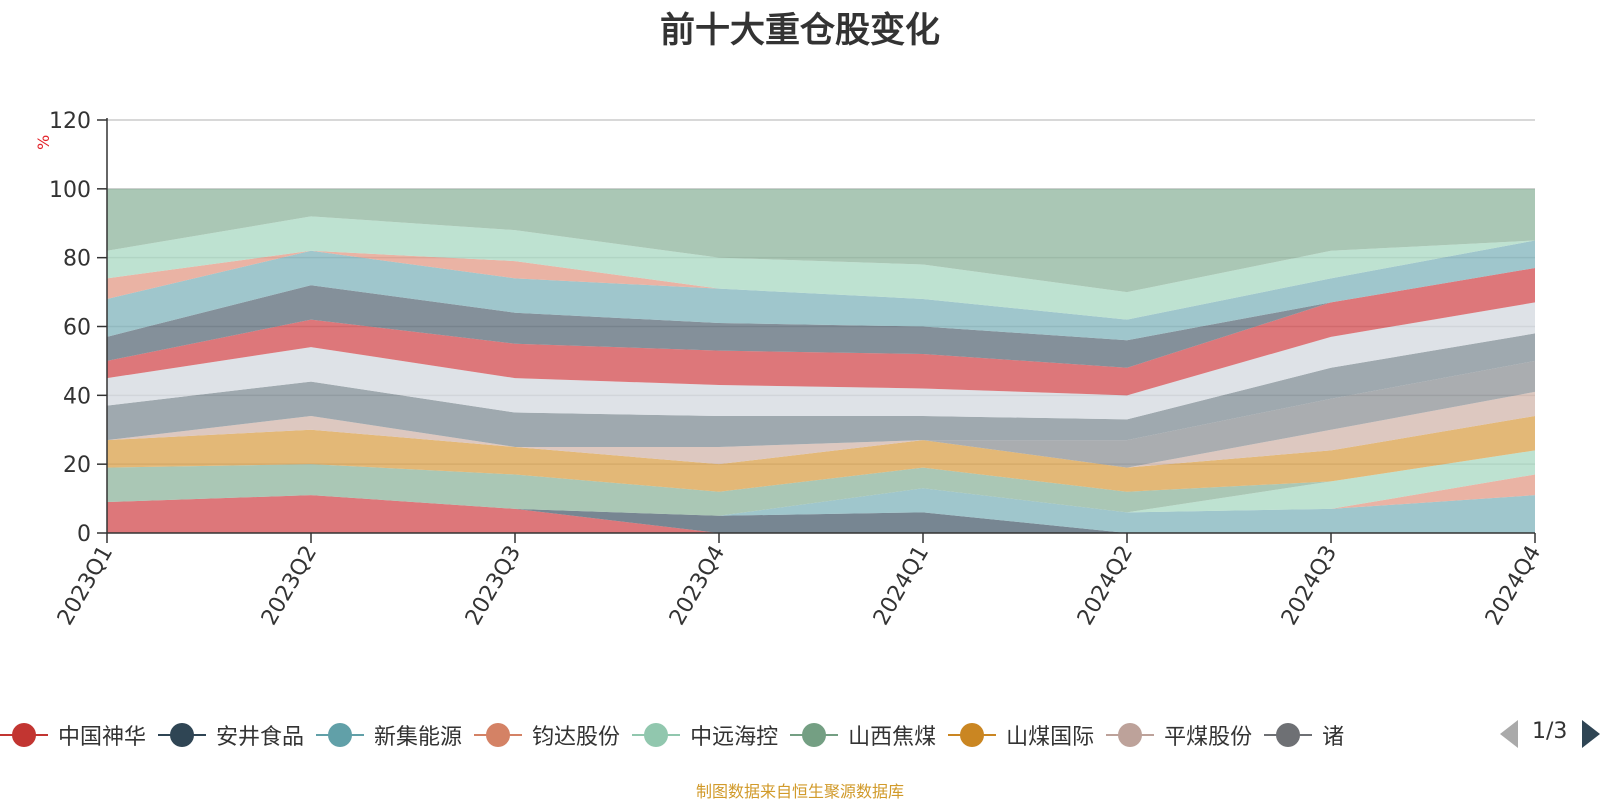 The image size is (1600, 802). Describe the element at coordinates (1513, 586) in the screenshot. I see `x-tick-label: 2024Q4` at that location.